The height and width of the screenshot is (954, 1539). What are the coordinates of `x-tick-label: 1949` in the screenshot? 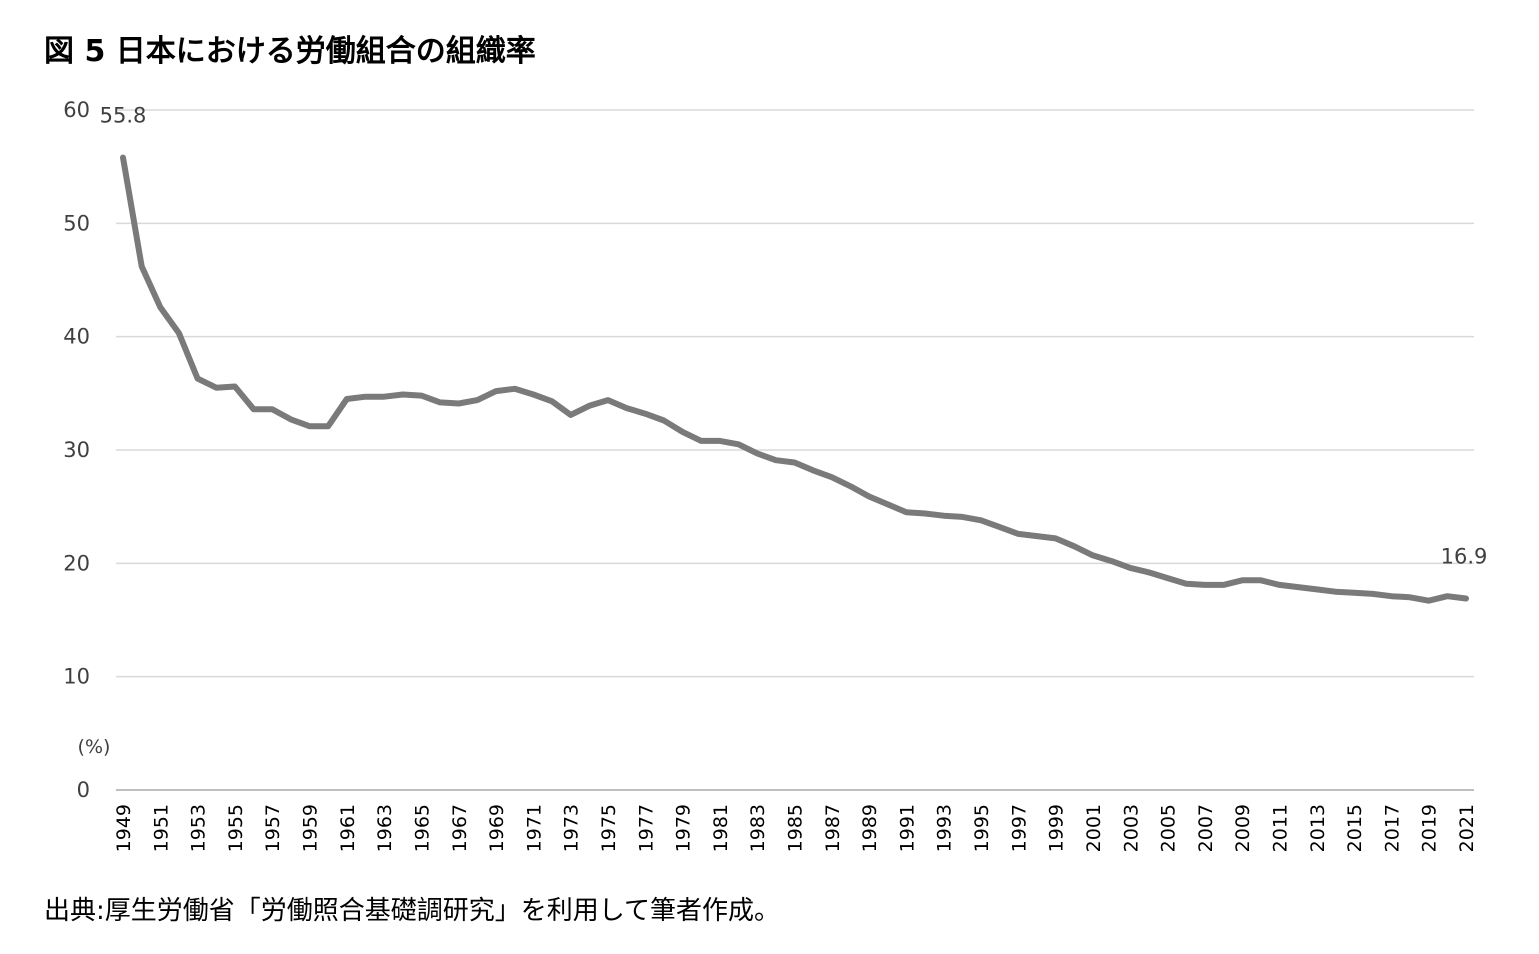 It's located at (124, 828).